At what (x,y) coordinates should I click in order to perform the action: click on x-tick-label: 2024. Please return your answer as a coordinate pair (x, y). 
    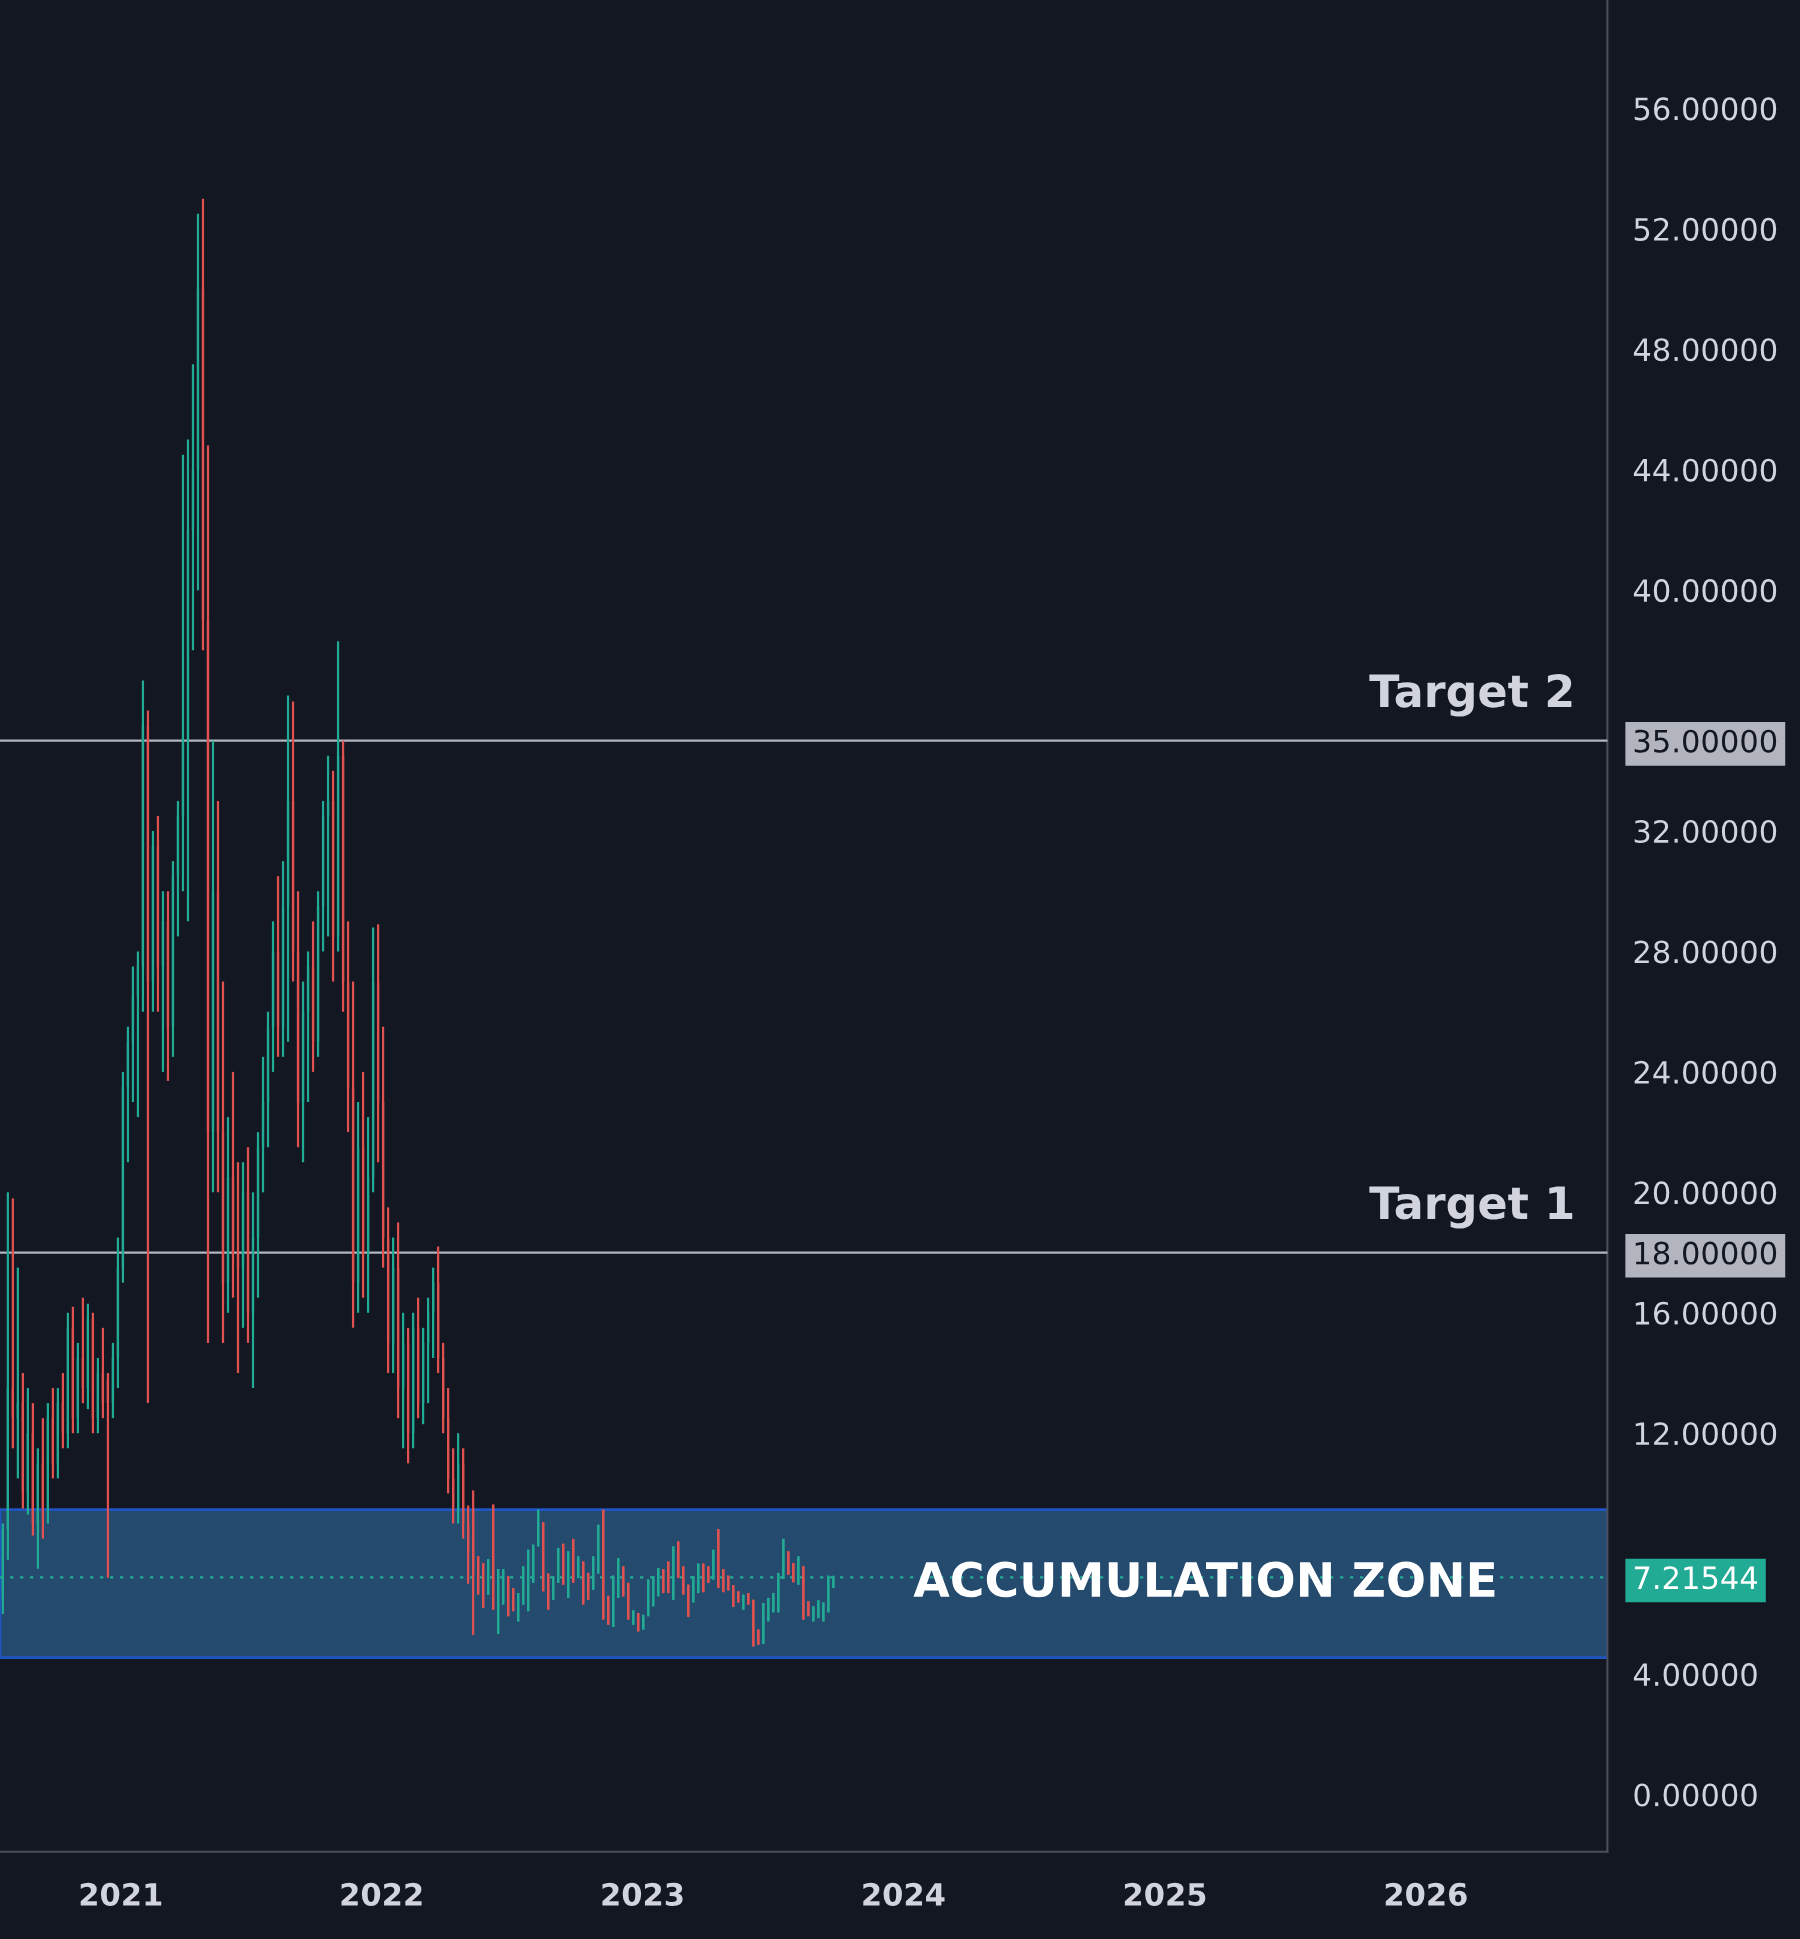
    Looking at the image, I should click on (904, 1894).